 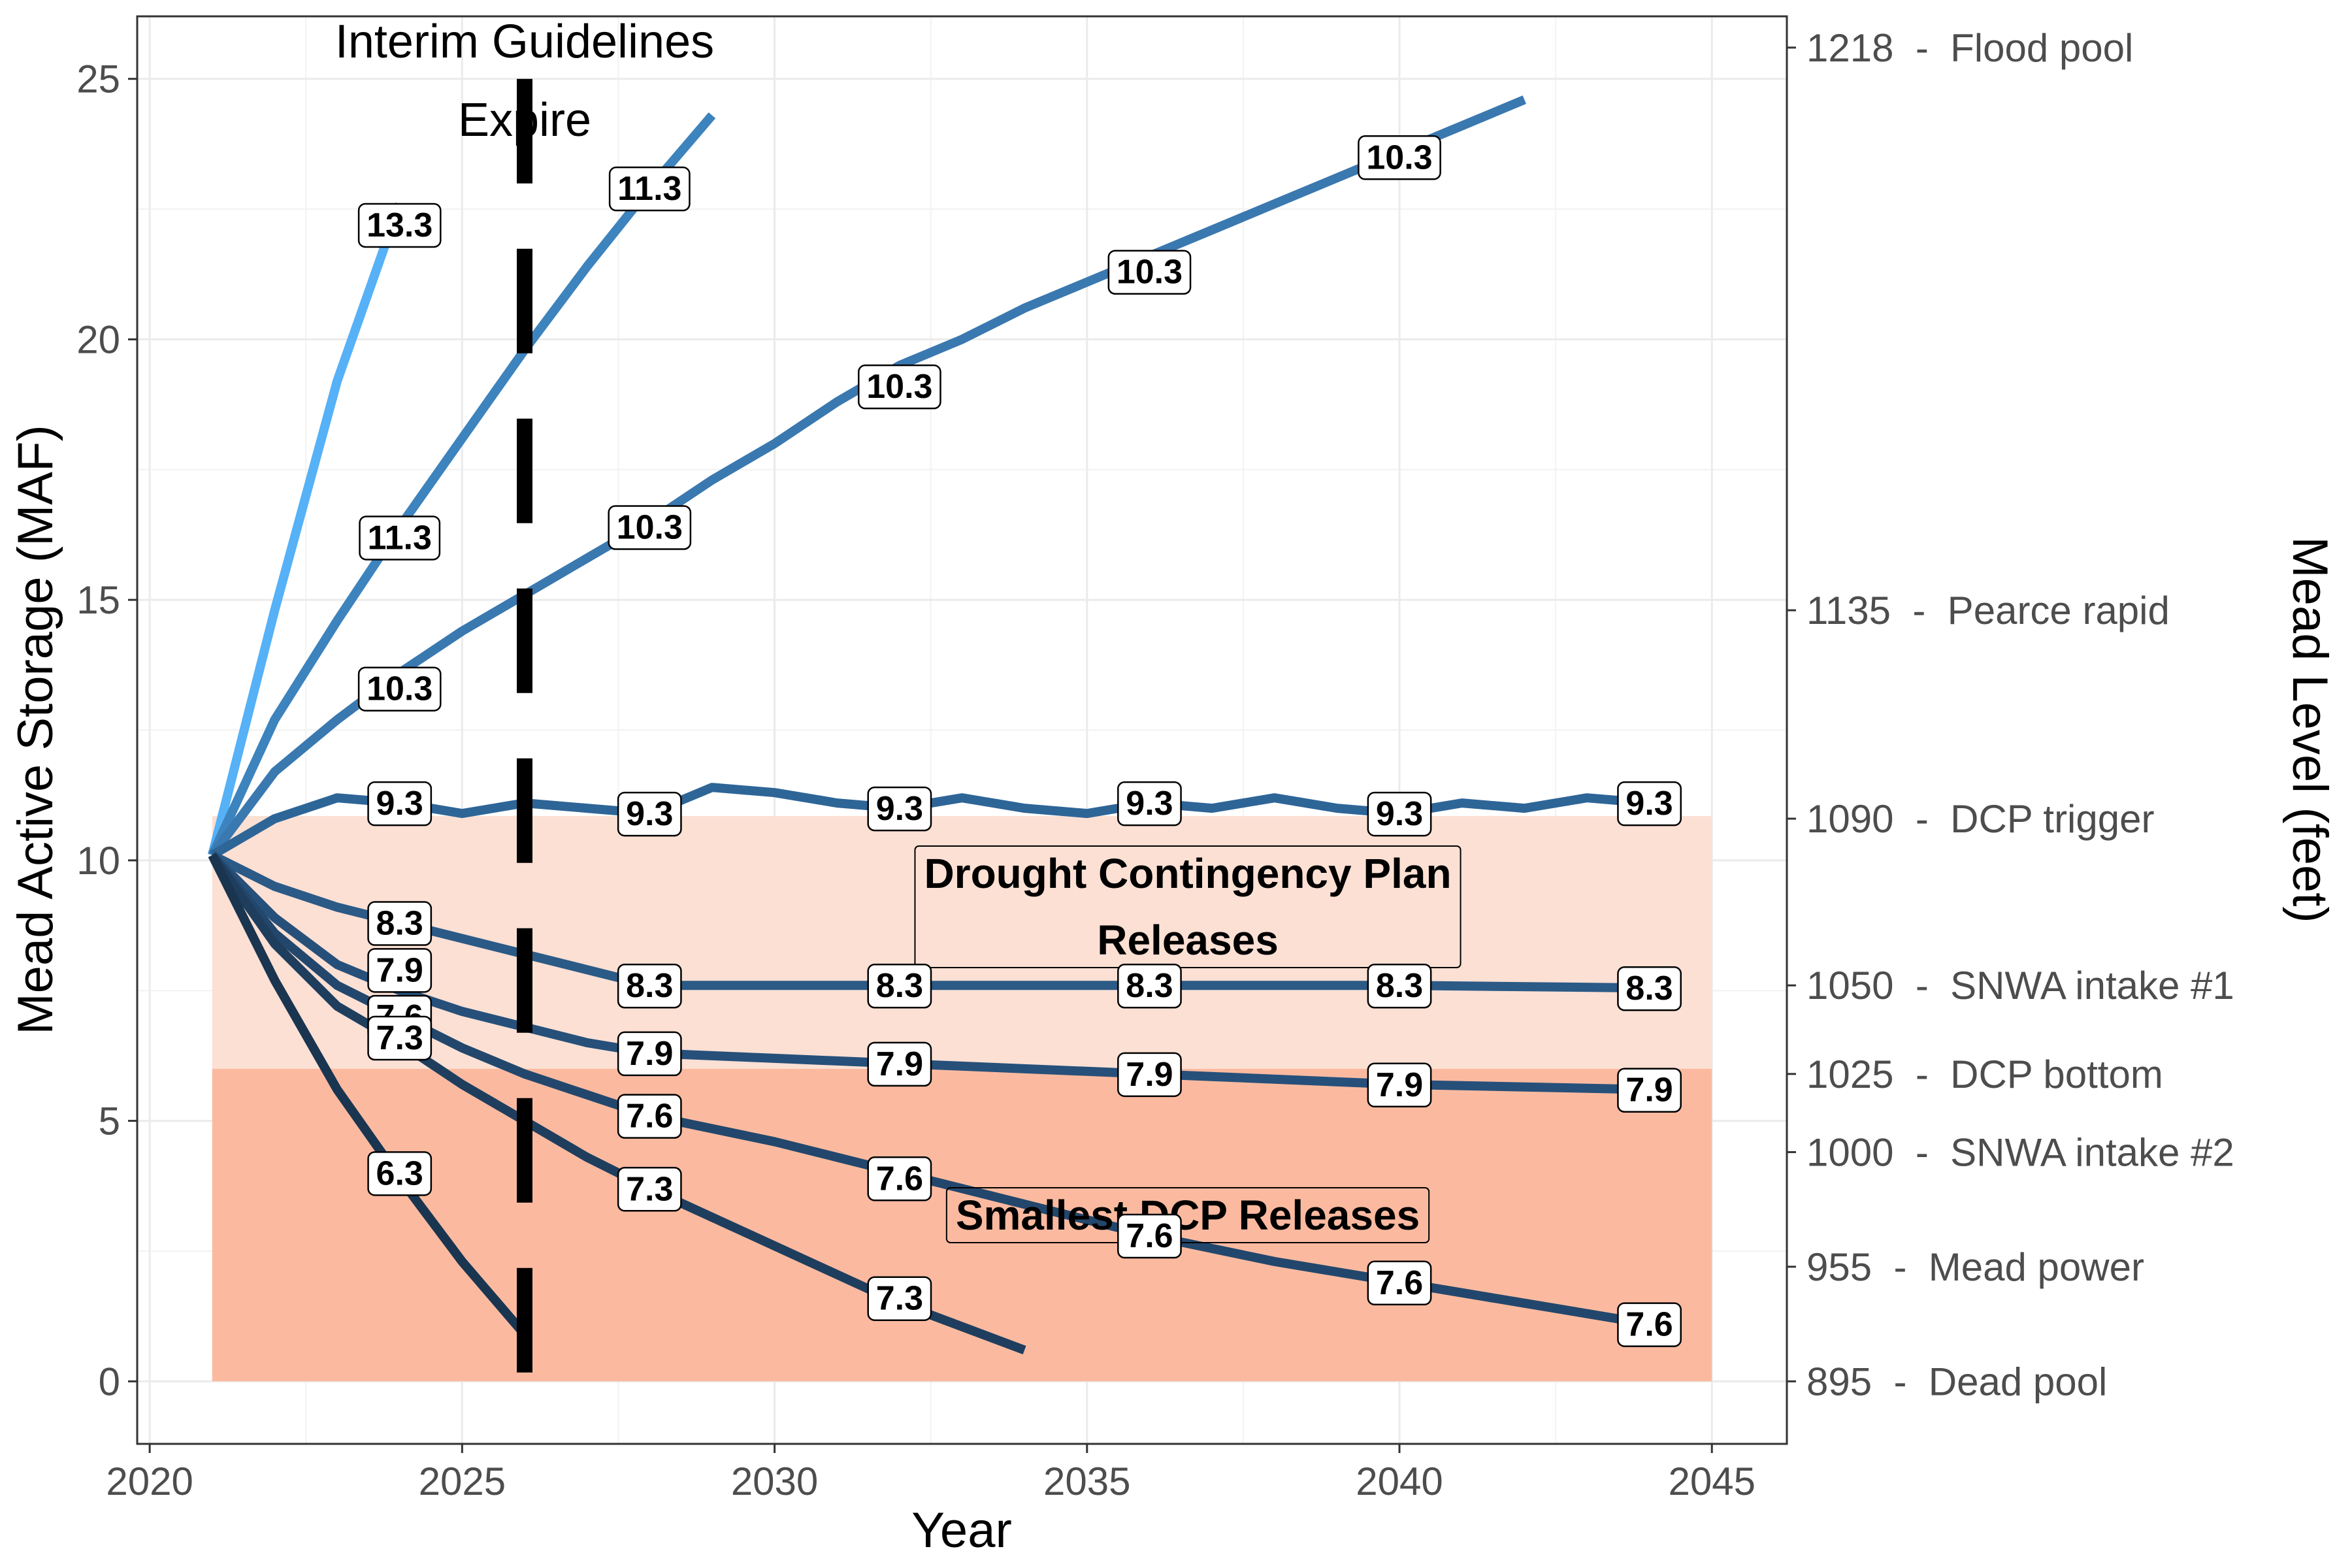 What do you see at coordinates (1969, 48) in the screenshot?
I see `y-right-tick-label: 1218 - Flood pool` at bounding box center [1969, 48].